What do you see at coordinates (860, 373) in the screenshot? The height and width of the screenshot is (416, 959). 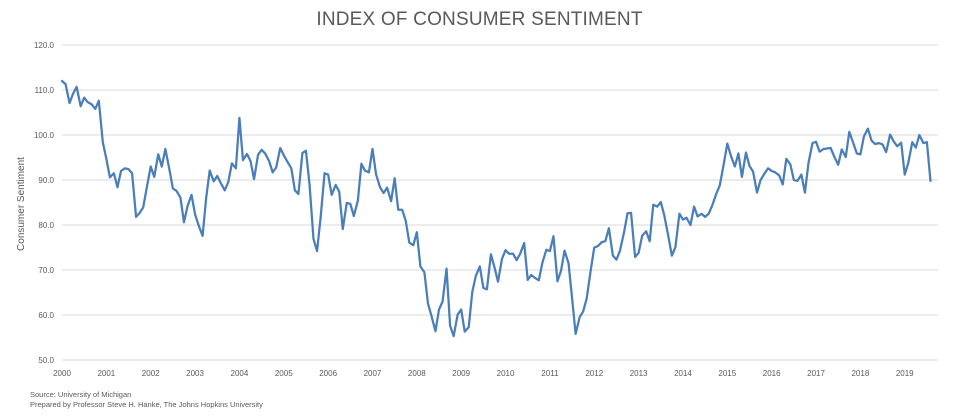 I see `x-tick-label: 2018` at bounding box center [860, 373].